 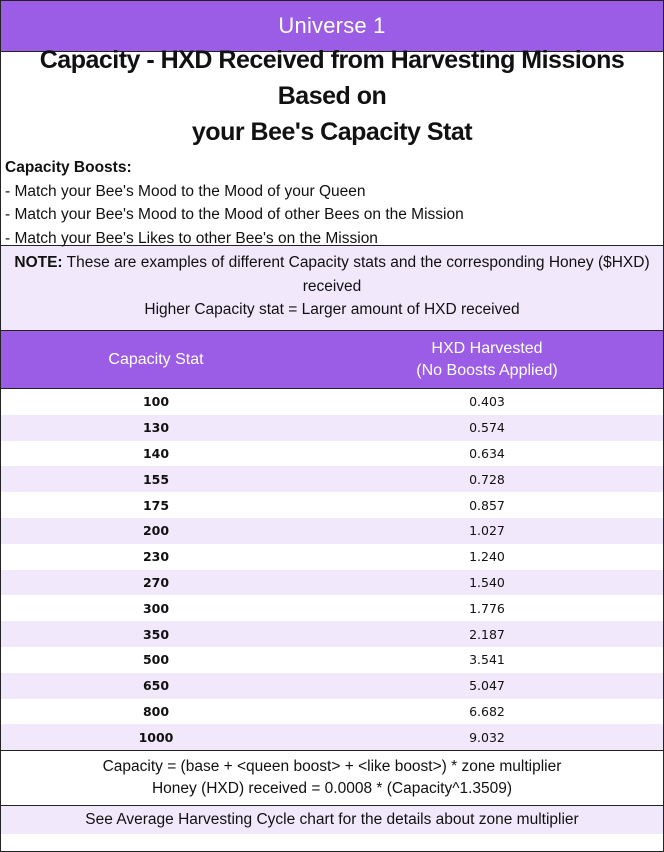 What do you see at coordinates (38, 262) in the screenshot?
I see `note-label: NOTE:` at bounding box center [38, 262].